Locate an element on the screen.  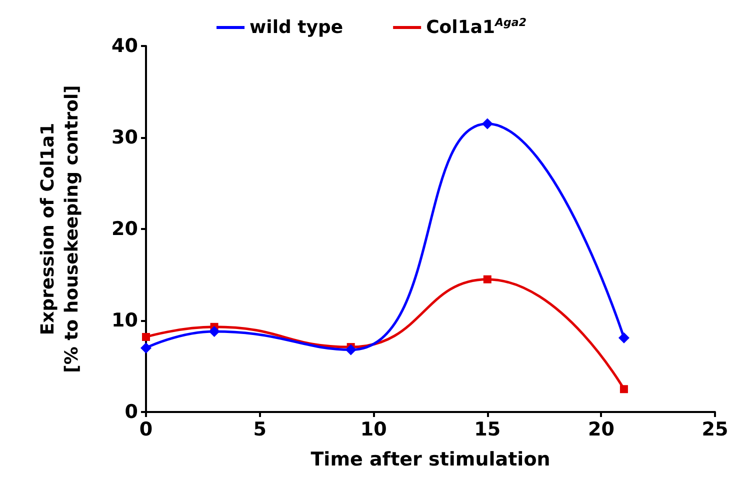
y-axis-title: Expression of Col1a1 [% to housekeeping control] is located at coordinates (60, 229).